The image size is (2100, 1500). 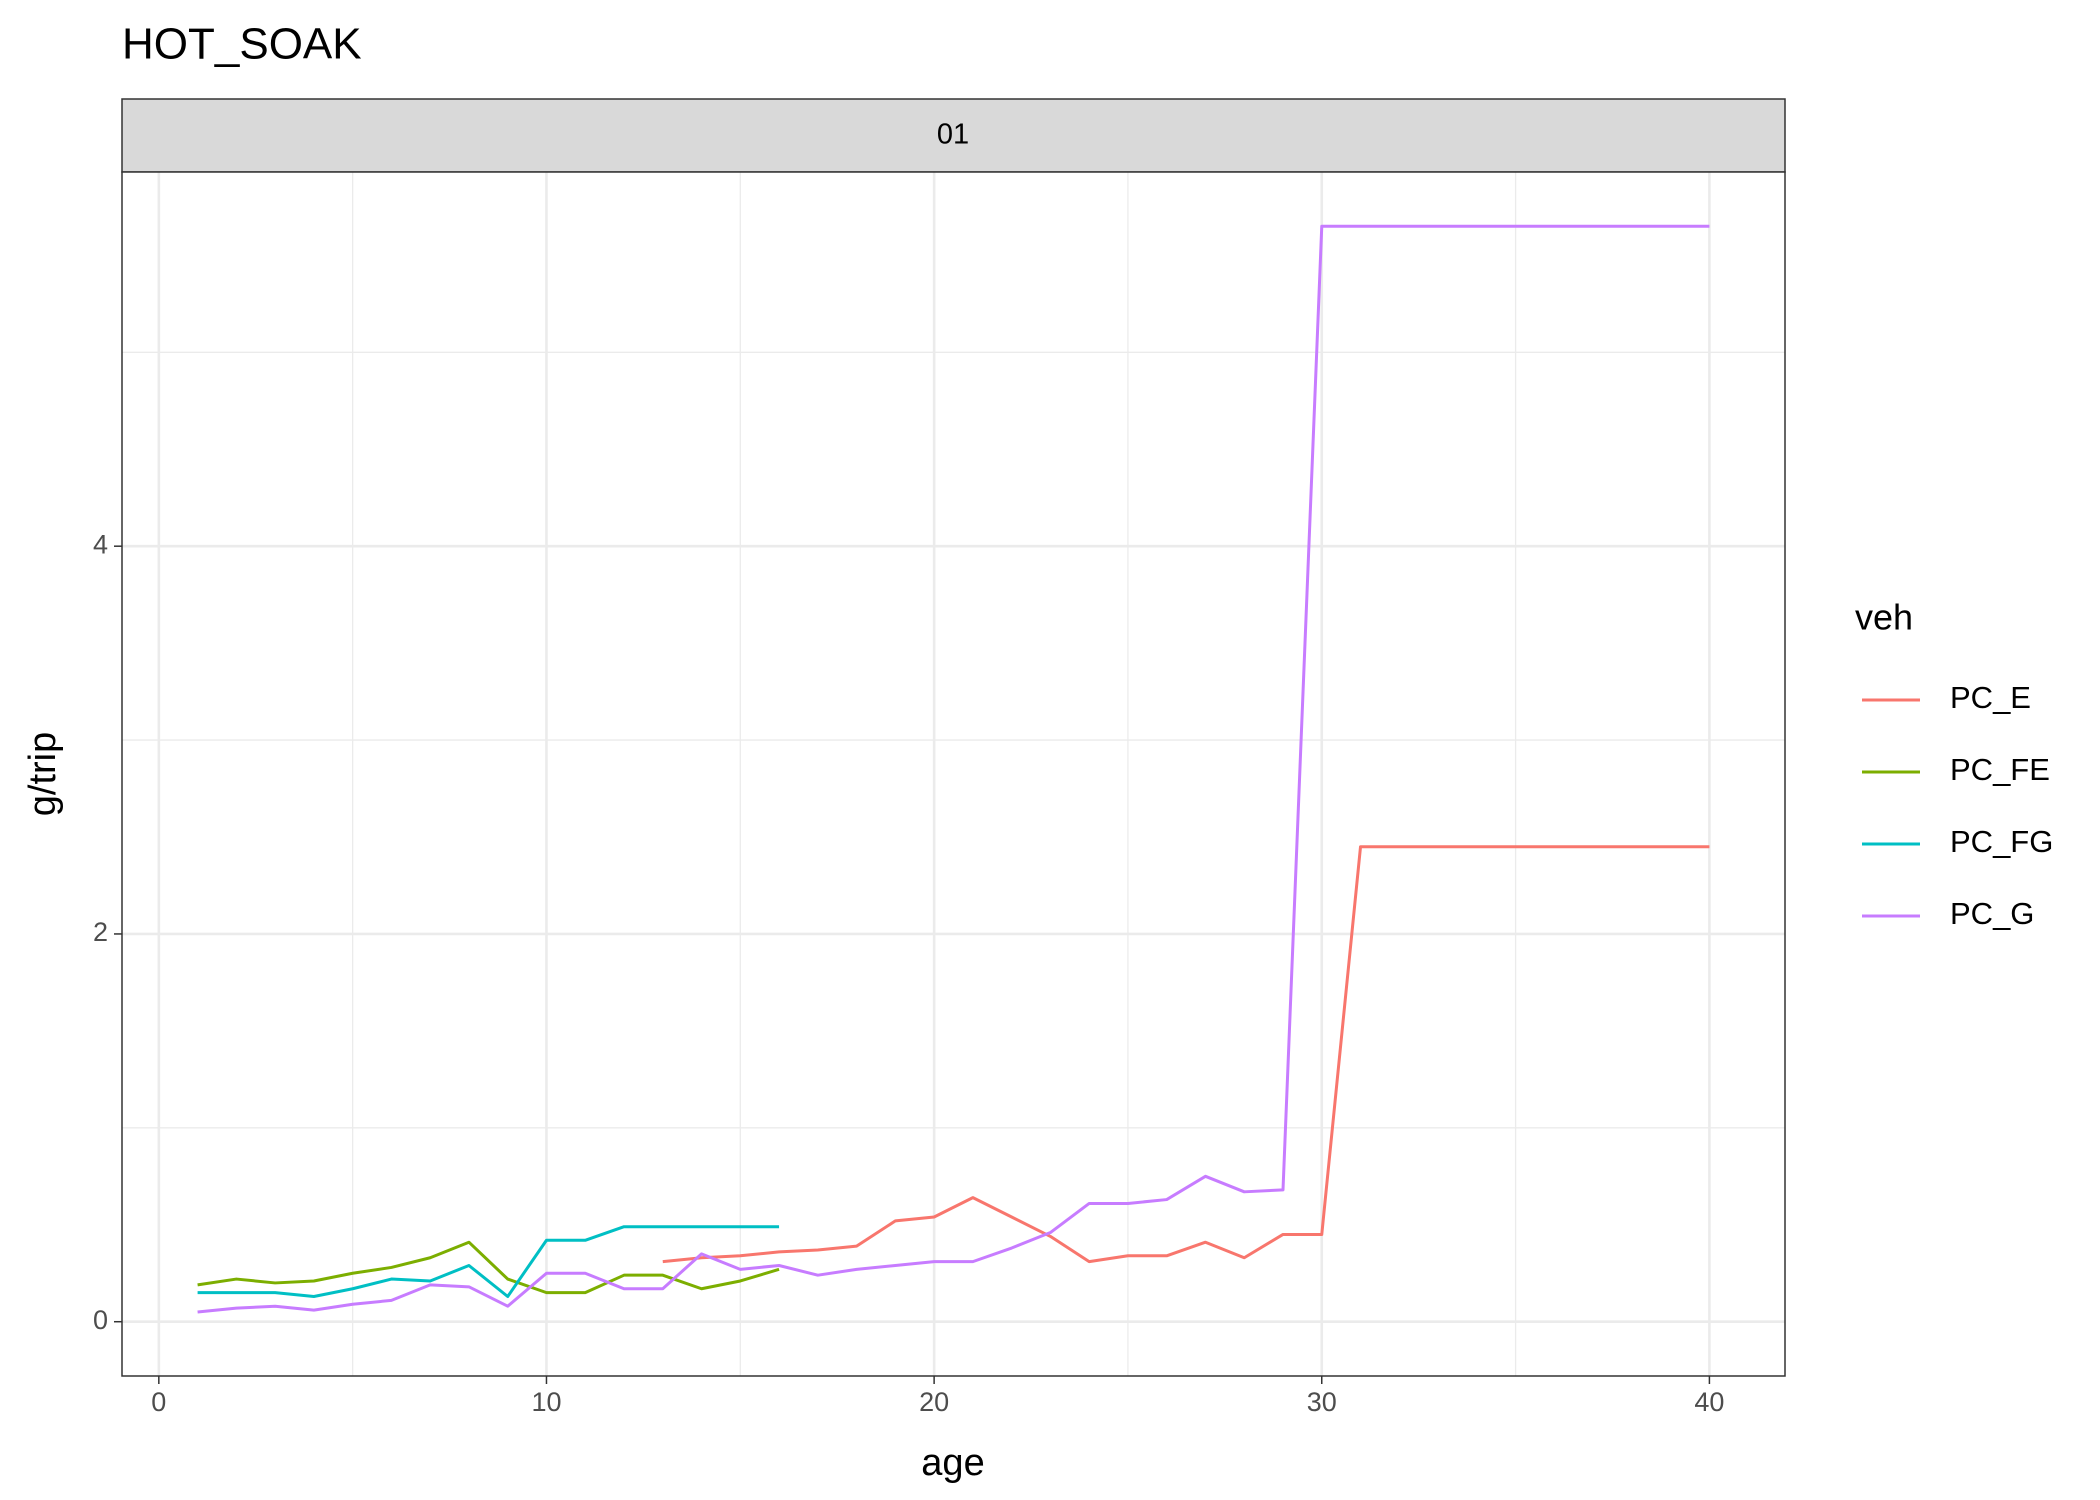 I want to click on x-tick-label: 0, so click(x=158, y=1402).